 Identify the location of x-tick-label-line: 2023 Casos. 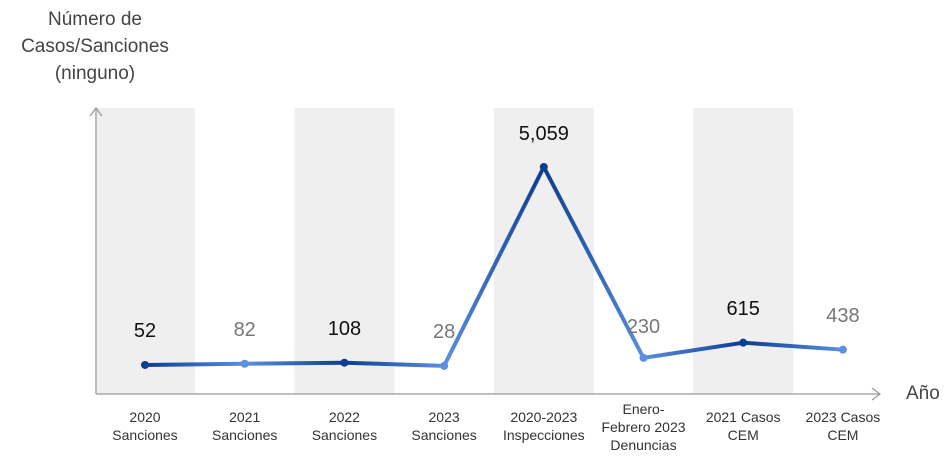
(843, 417).